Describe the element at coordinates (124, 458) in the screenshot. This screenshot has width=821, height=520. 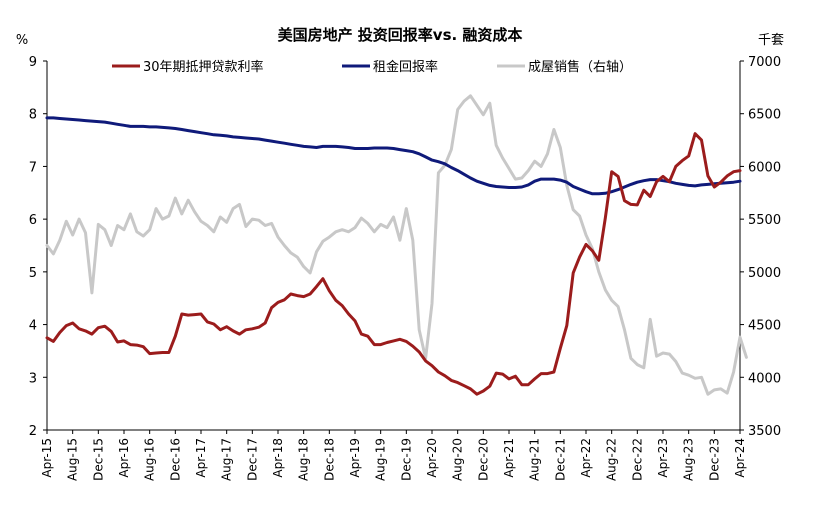
I see `x-tick-label: Apr-16` at that location.